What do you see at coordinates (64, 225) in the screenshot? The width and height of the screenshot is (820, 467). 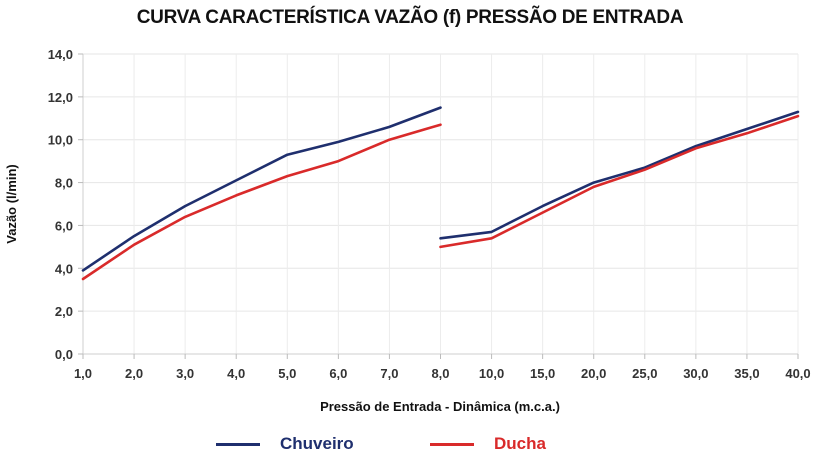 I see `y-tick-label: 6,0` at bounding box center [64, 225].